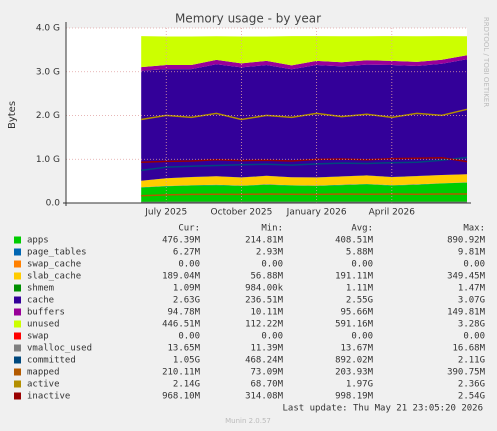 This screenshot has height=431, width=497. I want to click on legend-label: slab_cache, so click(54, 277).